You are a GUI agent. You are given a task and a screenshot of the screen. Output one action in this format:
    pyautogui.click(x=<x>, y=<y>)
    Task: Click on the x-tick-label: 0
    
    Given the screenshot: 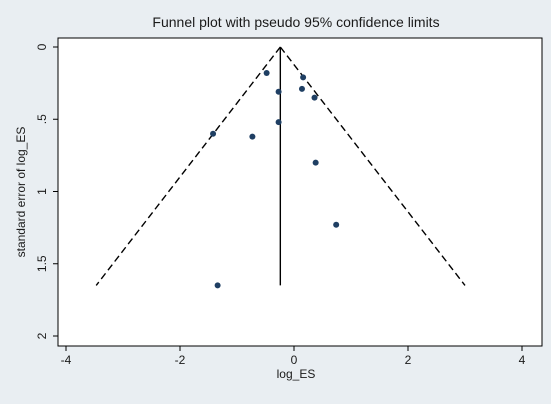 What is the action you would take?
    pyautogui.click(x=294, y=360)
    